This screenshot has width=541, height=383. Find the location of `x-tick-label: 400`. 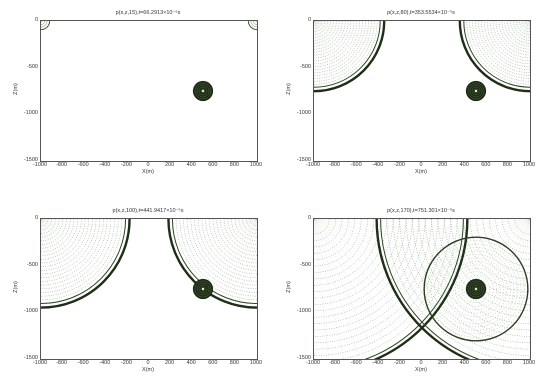

x-tick-label: 400 is located at coordinates (464, 165).